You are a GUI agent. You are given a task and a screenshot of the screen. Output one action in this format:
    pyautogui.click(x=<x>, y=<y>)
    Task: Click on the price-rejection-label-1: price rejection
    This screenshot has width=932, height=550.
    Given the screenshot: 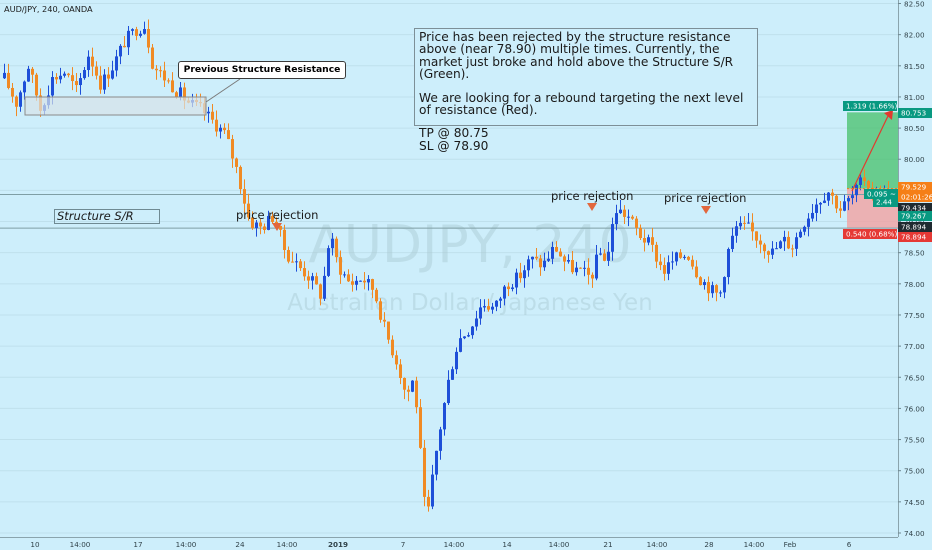 What is the action you would take?
    pyautogui.click(x=277, y=215)
    